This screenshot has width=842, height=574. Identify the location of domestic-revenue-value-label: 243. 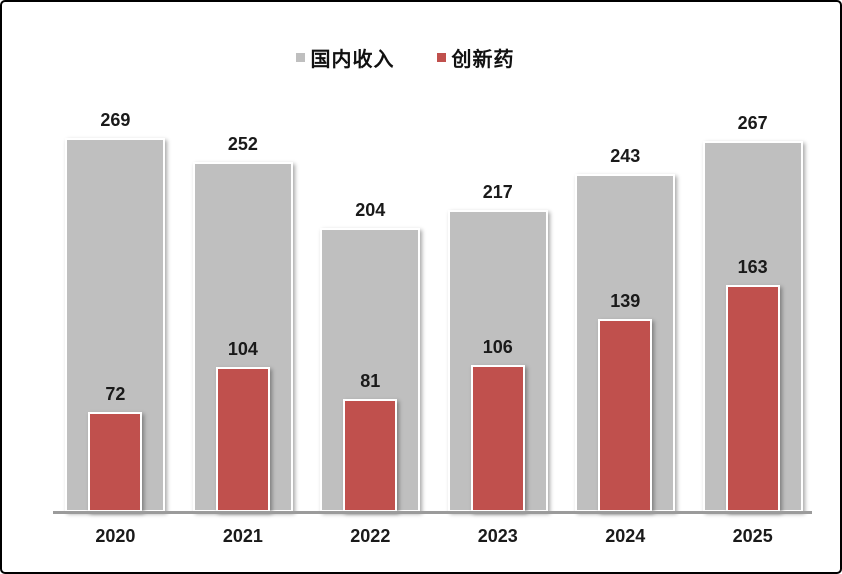
(625, 156).